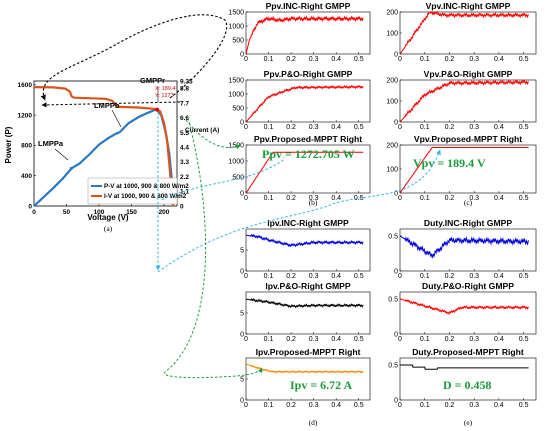  I want to click on subplot-title: Vpv.INC-Right GMPP, so click(468, 6).